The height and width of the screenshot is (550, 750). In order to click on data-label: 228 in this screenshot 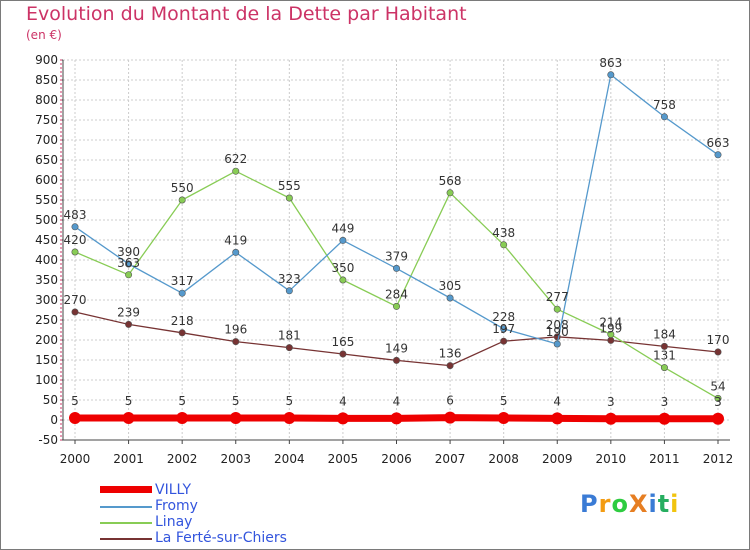, I will do `click(503, 317)`.